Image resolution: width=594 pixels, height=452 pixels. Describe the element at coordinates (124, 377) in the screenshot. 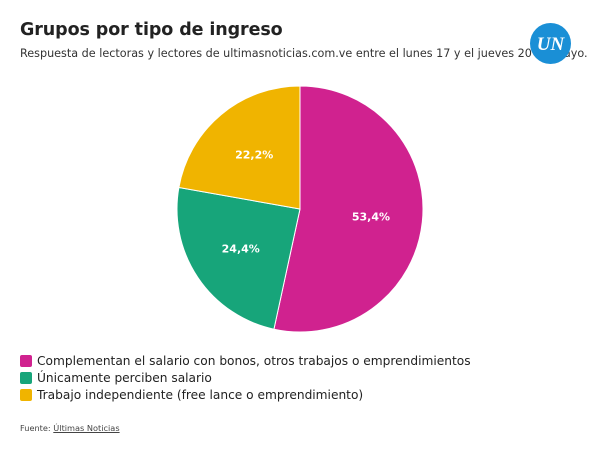

I see `legend-label: Únicamente perciben salario` at that location.